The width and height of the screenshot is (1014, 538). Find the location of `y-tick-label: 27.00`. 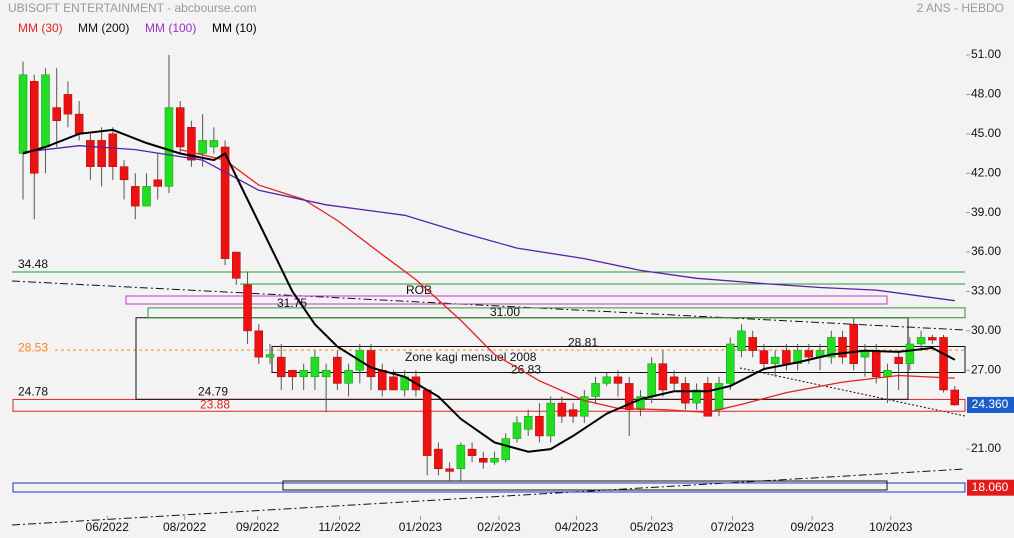

y-tick-label: 27.00 is located at coordinates (986, 369).